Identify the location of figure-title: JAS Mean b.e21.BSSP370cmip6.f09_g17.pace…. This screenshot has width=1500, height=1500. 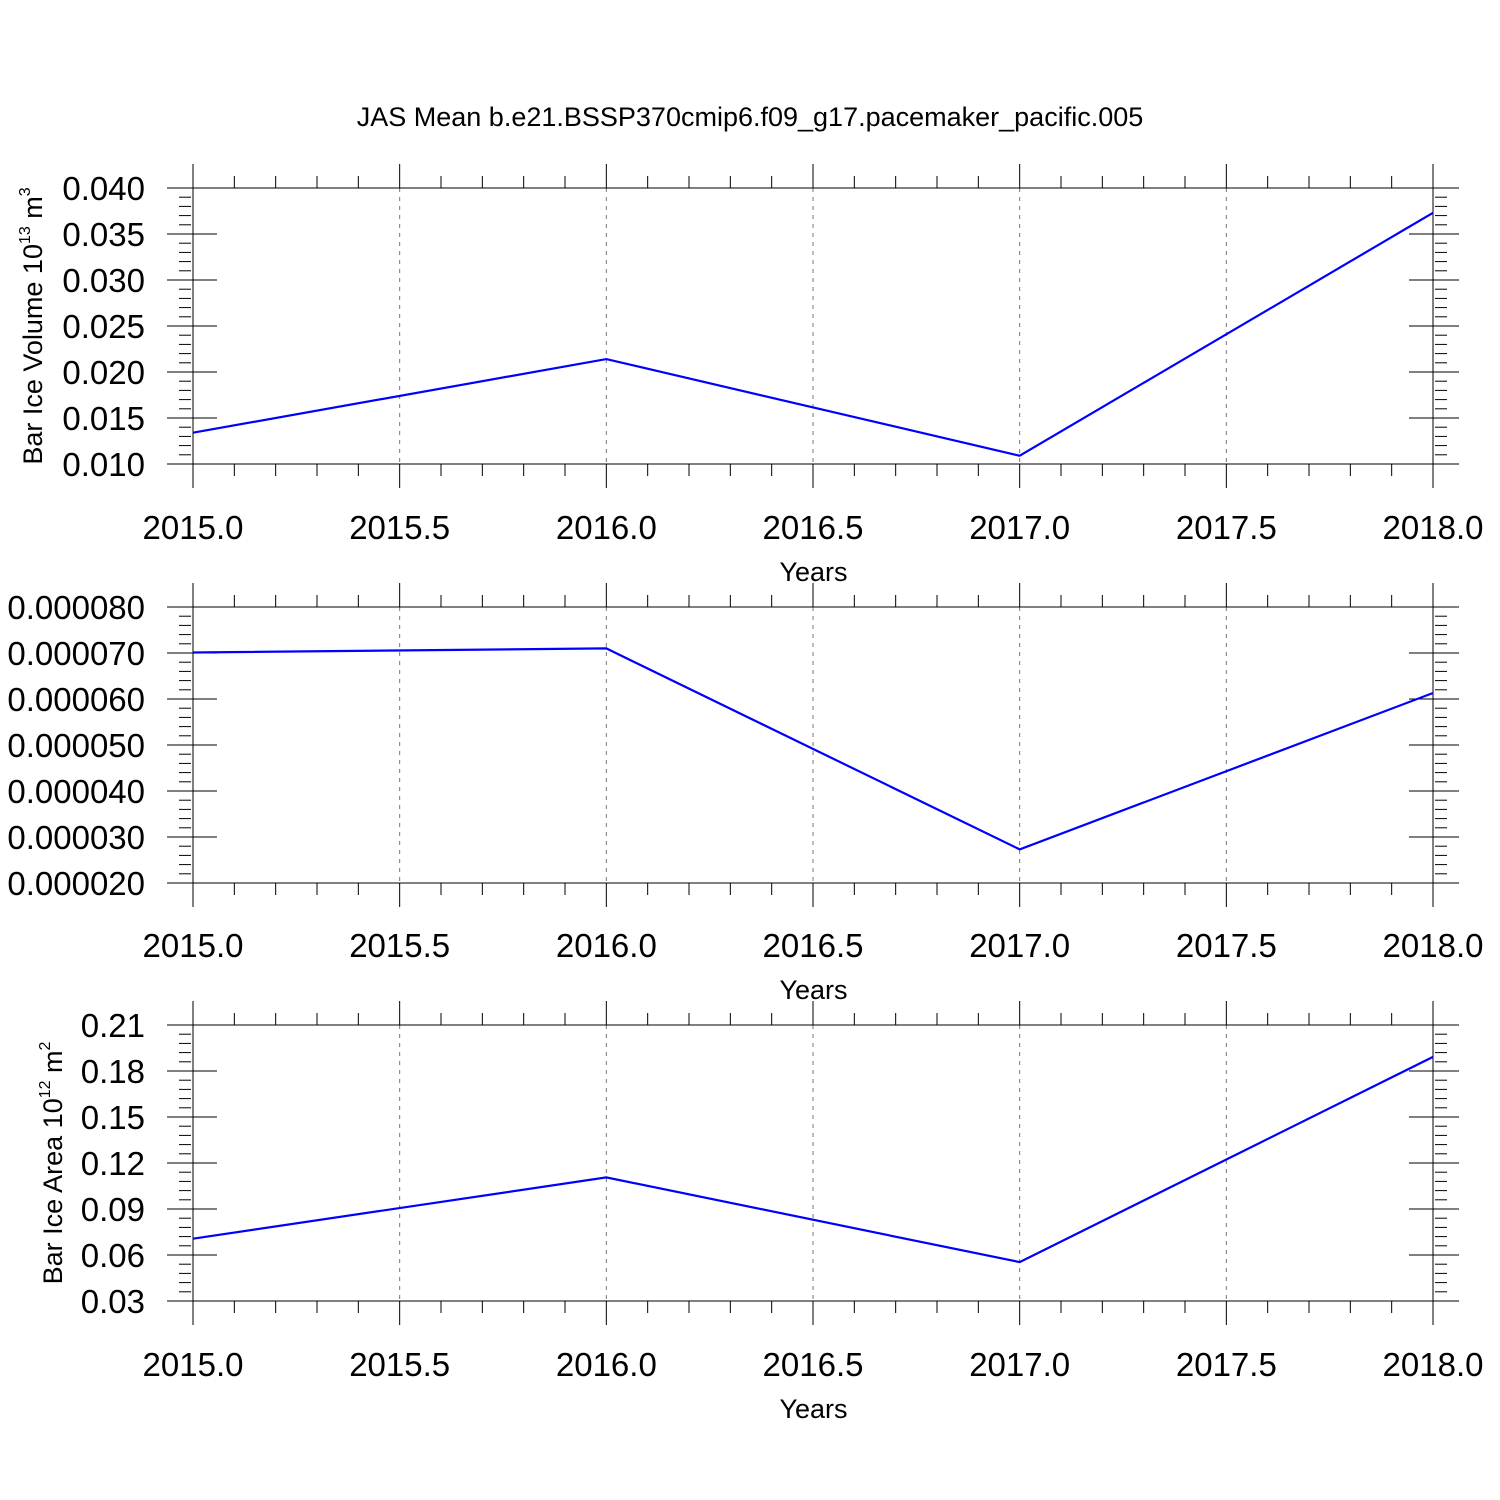
(750, 117).